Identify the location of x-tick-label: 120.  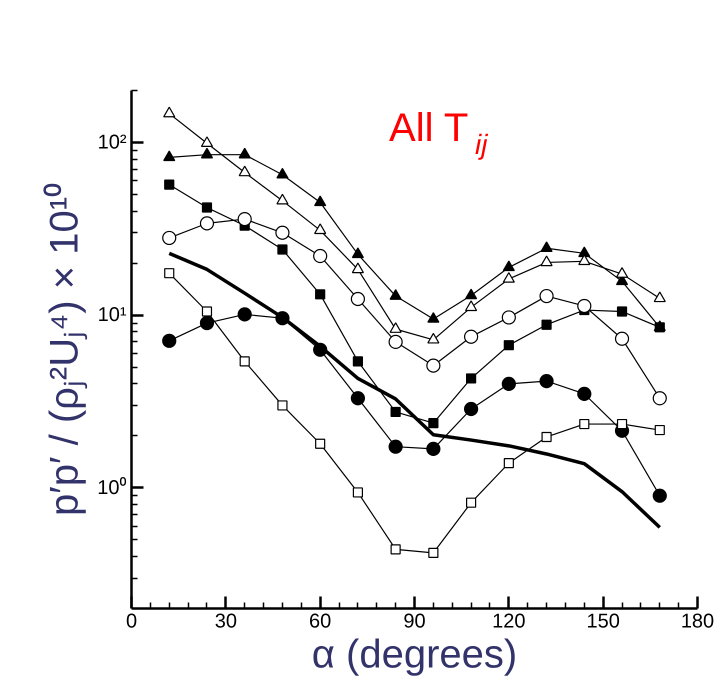
(509, 621).